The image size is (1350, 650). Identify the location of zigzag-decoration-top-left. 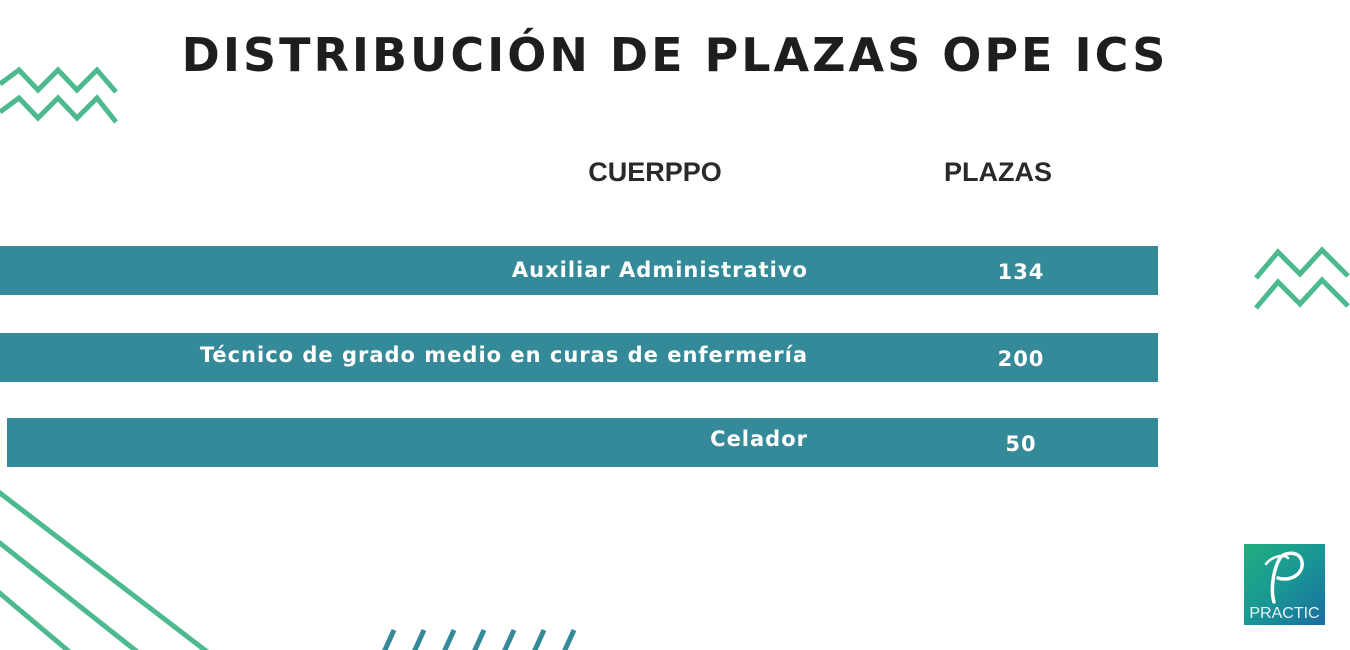
(59, 95).